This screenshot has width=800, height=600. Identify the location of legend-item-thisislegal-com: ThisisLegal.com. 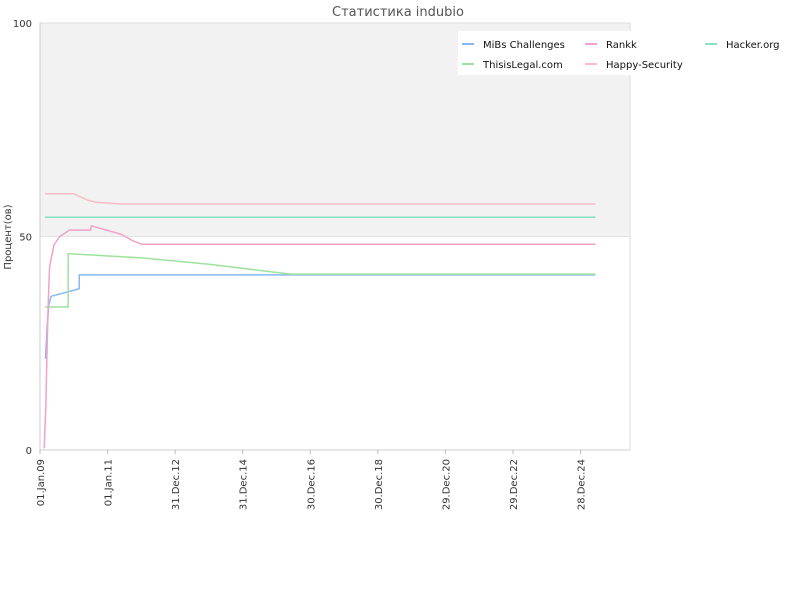
(512, 65).